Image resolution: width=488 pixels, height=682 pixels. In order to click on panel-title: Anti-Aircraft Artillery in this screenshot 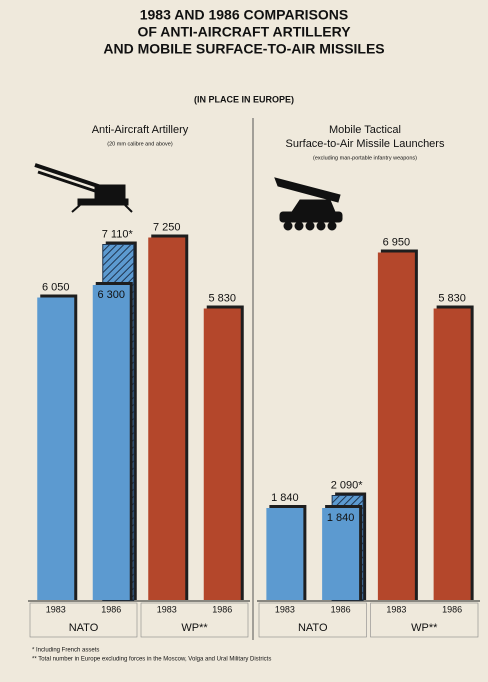, I will do `click(140, 130)`.